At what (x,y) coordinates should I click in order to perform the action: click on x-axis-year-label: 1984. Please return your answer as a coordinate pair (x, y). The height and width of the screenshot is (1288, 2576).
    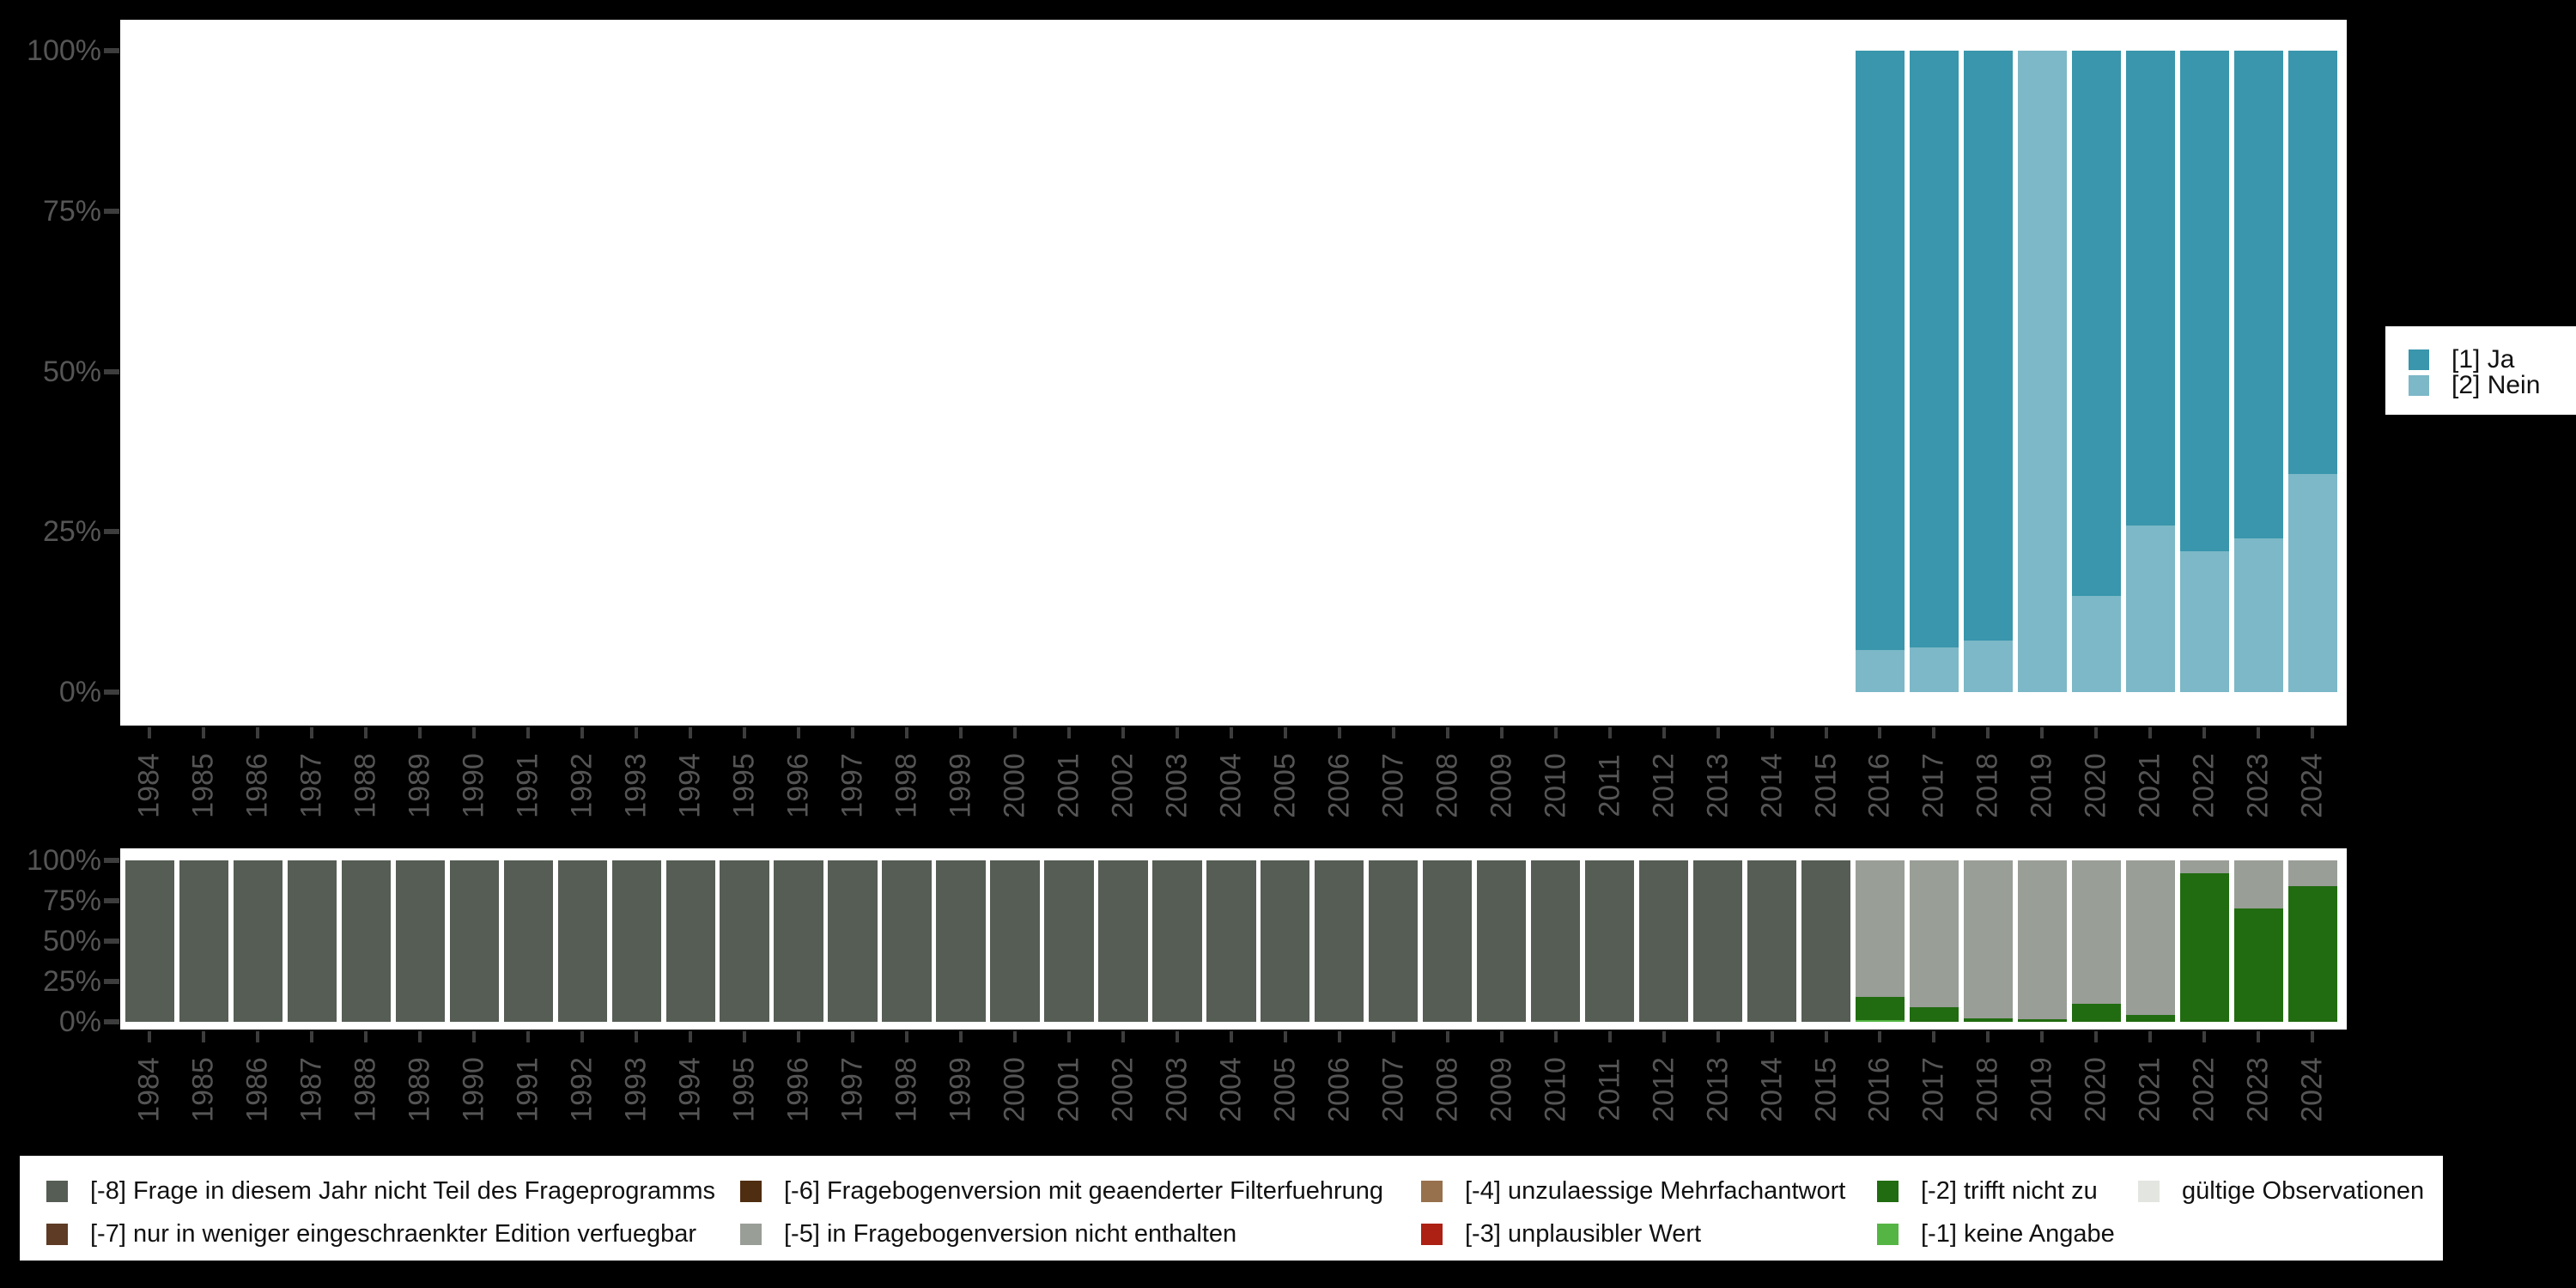
    Looking at the image, I should click on (149, 786).